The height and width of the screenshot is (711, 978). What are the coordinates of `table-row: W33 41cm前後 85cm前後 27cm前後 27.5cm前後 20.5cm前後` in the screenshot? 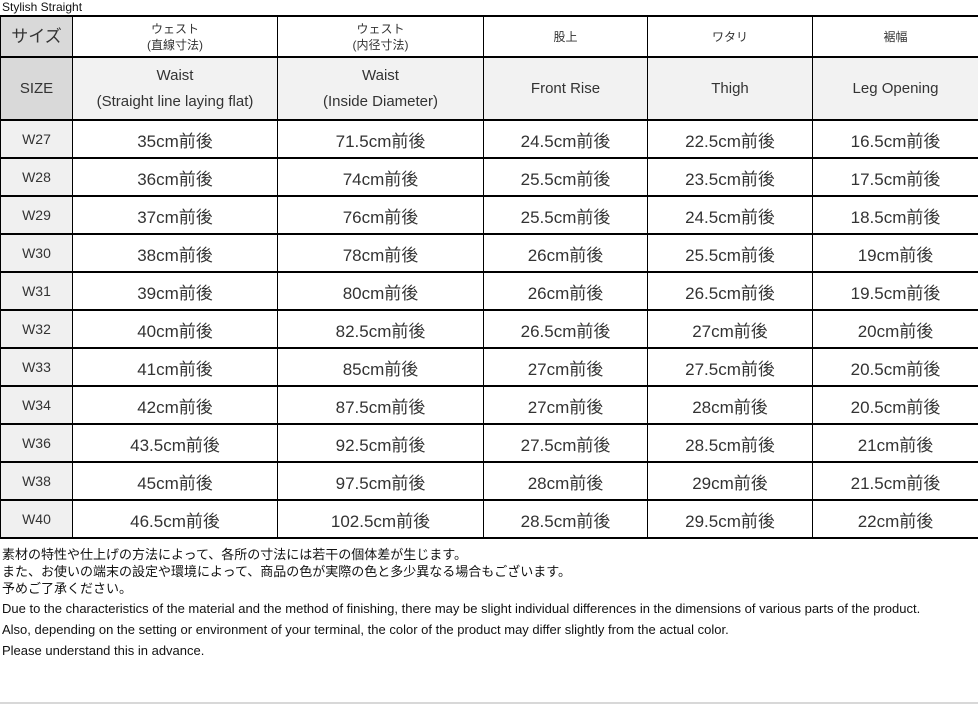 It's located at (489, 367).